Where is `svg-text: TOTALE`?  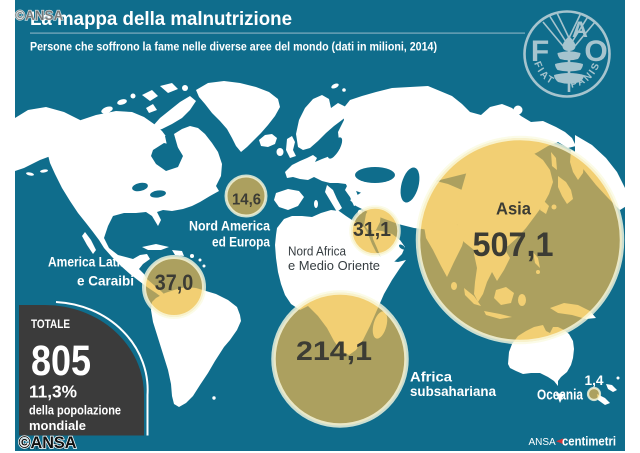
svg-text: TOTALE is located at coordinates (50, 325).